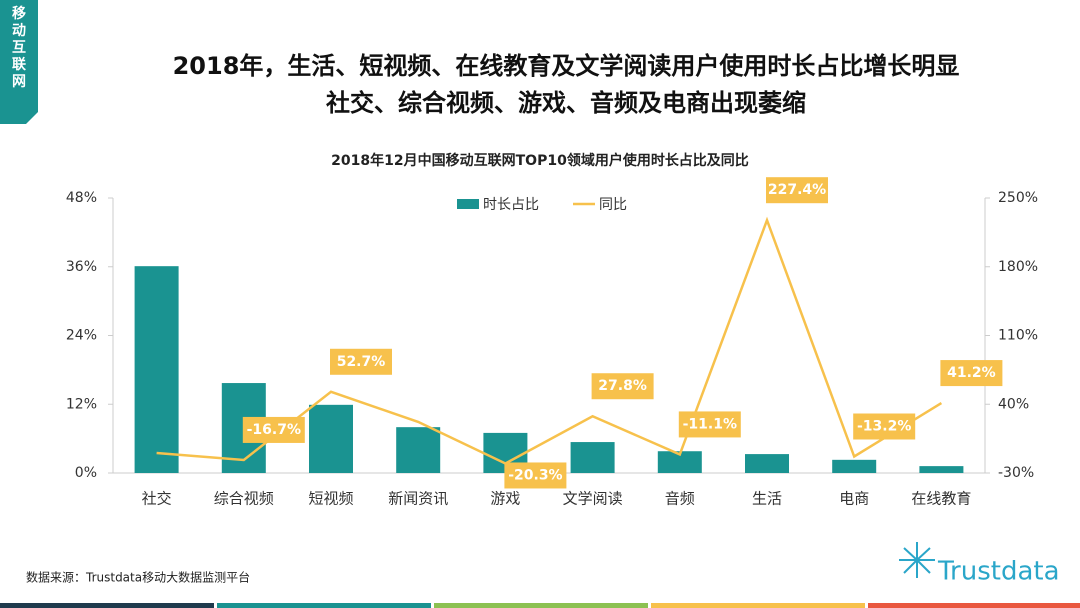 Image resolution: width=1080 pixels, height=608 pixels. Describe the element at coordinates (917, 560) in the screenshot. I see `logo-icon` at that location.